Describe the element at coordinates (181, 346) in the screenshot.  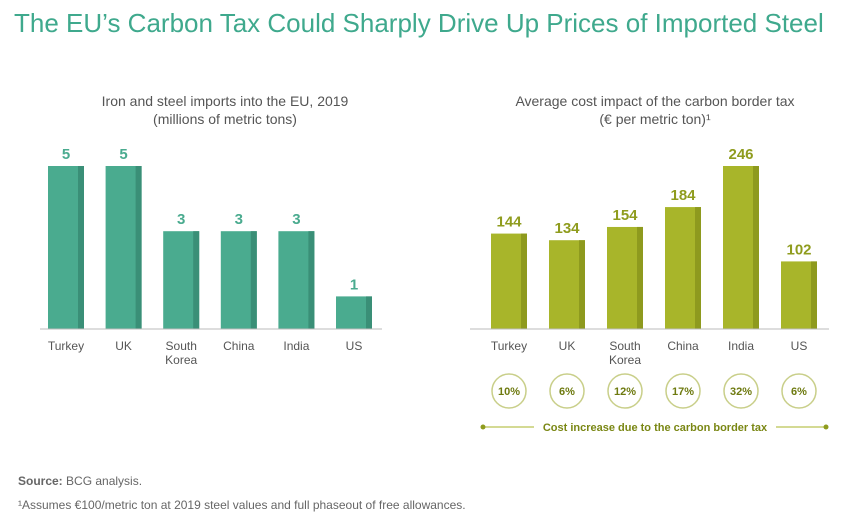
I see `left-category-label: South` at that location.